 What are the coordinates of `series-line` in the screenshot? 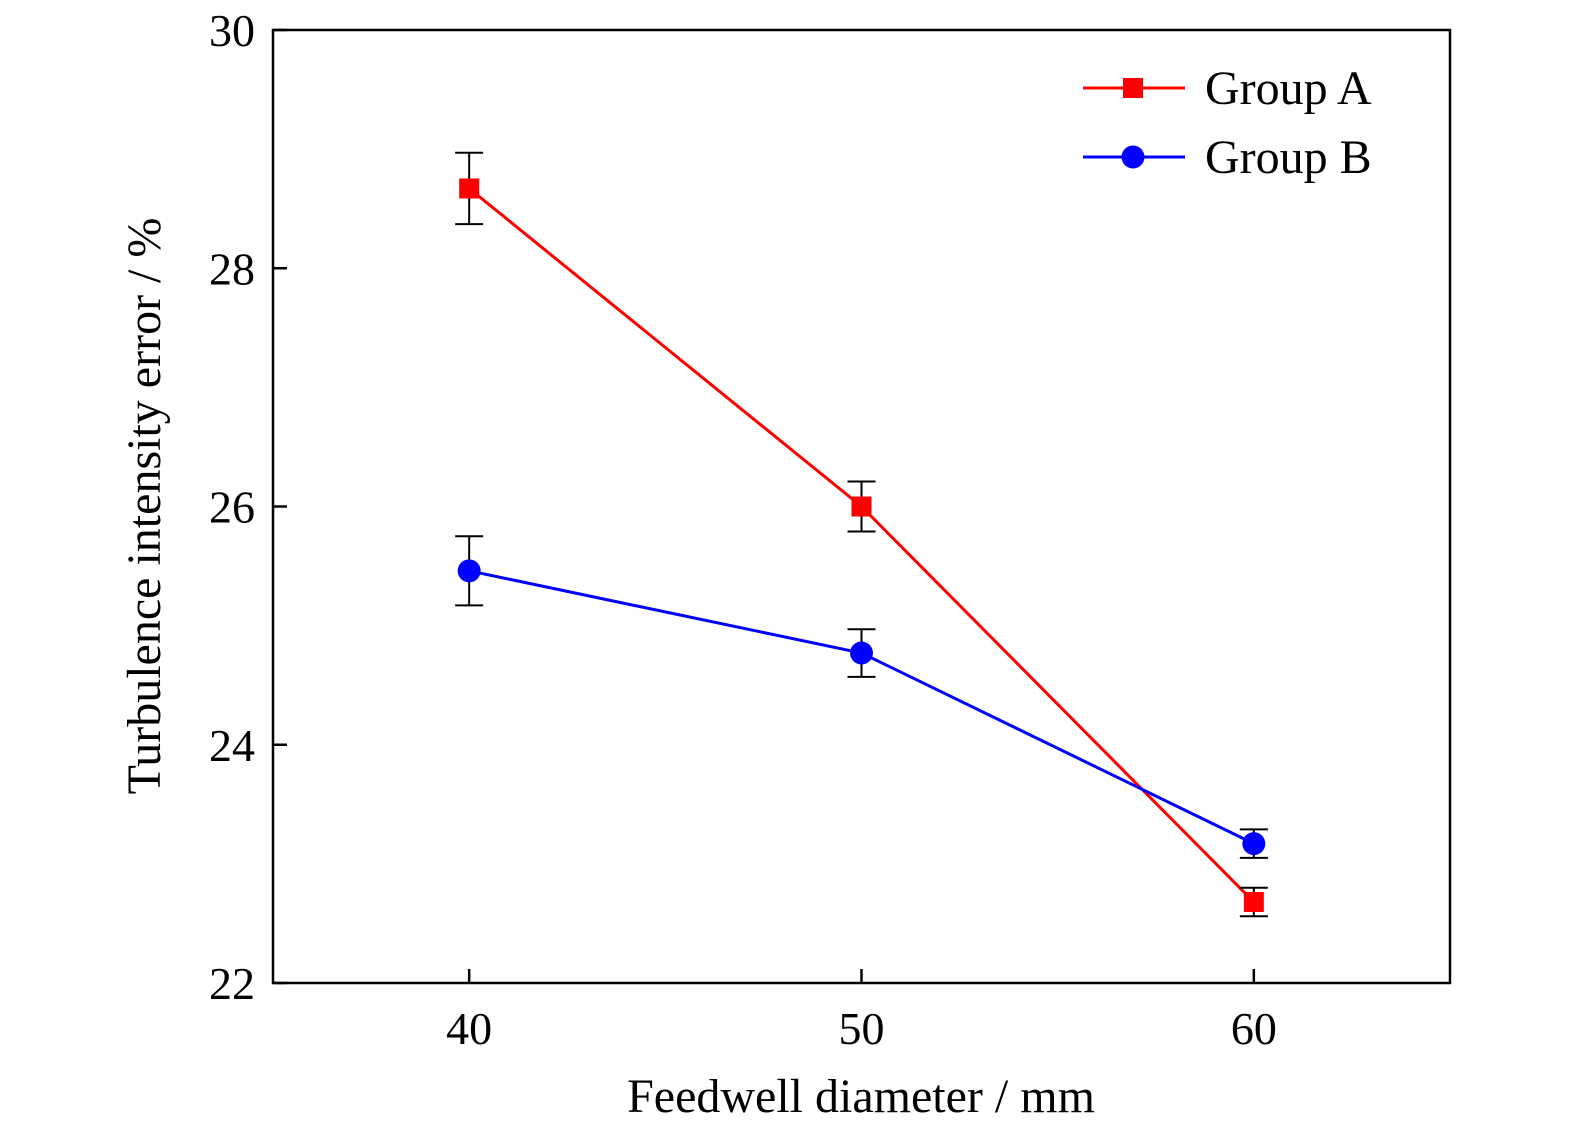 It's located at (861, 707).